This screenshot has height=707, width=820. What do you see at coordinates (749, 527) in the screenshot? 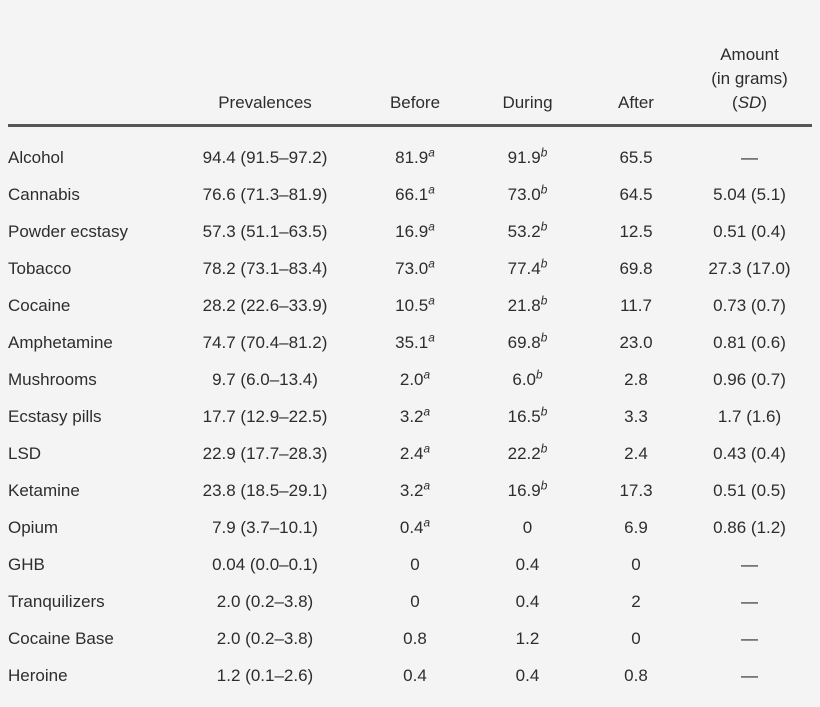
I see `amount-value: 0.86 (1.2)` at bounding box center [749, 527].